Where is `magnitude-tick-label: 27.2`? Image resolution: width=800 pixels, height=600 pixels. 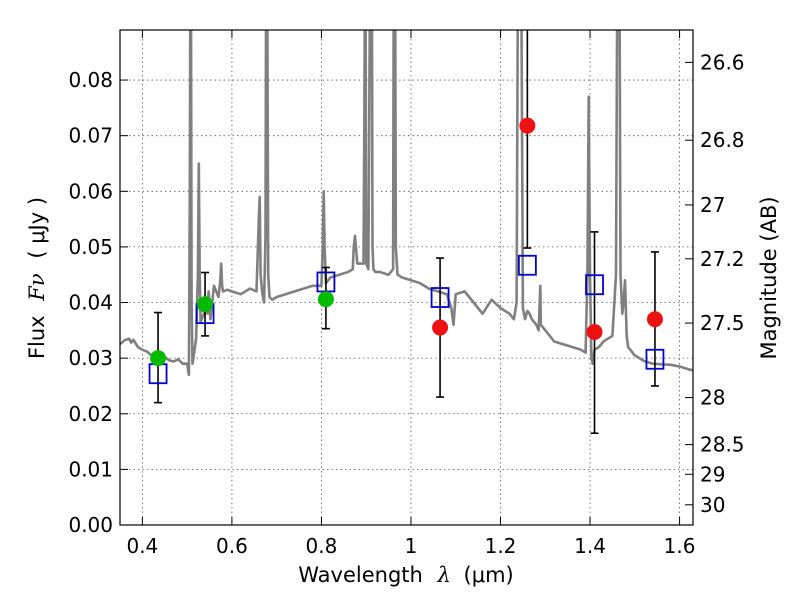
magnitude-tick-label: 27.2 is located at coordinates (722, 259).